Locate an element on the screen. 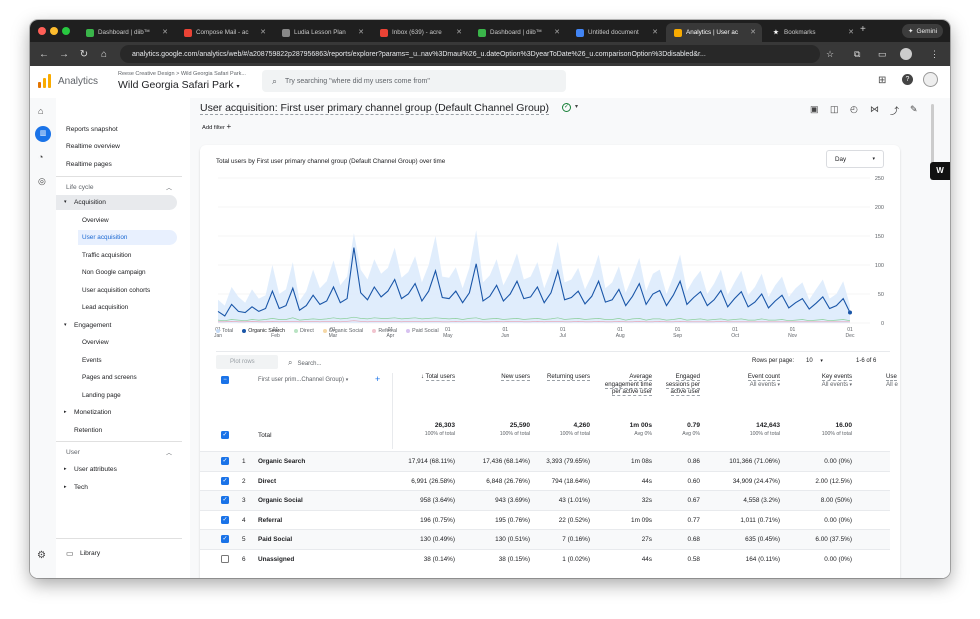 The image size is (980, 619). browser-tab-3: Ludia Lesson Plan ✕ is located at coordinates (322, 32).